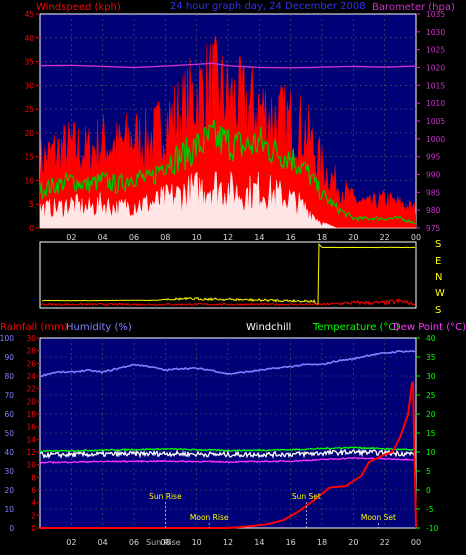 This screenshot has width=466, height=555. I want to click on temperature-axis: -10 -5 0 5 10 15 20 25 30 35 40, so click(427, 433).